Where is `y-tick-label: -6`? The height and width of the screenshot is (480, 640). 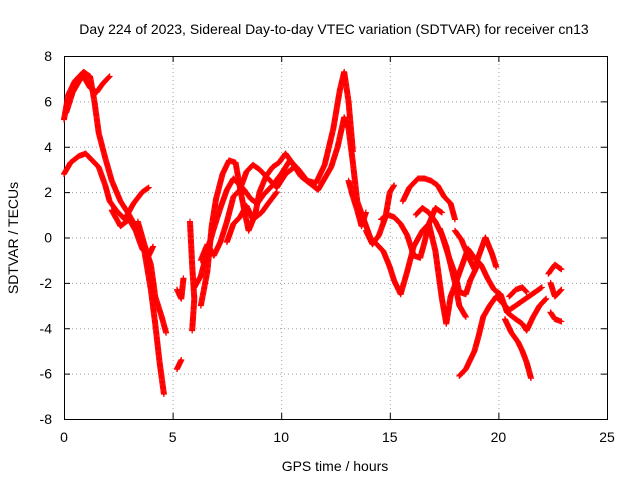
y-tick-label: -6 is located at coordinates (46, 374).